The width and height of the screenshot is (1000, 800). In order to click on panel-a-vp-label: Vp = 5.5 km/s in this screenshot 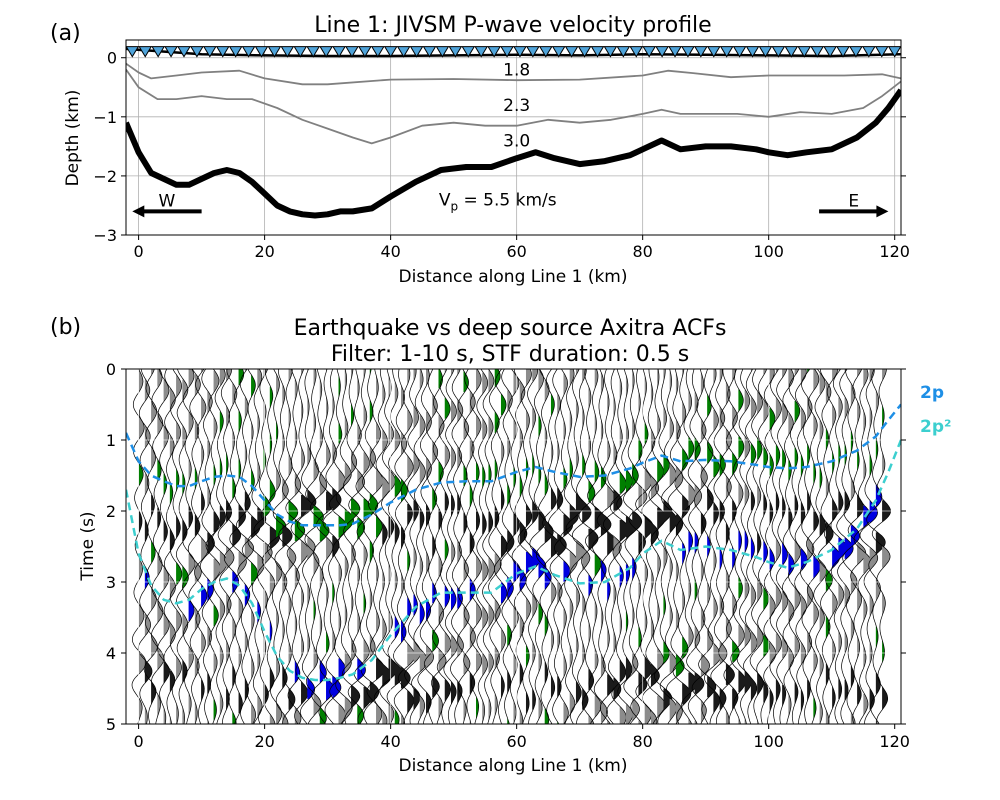, I will do `click(498, 202)`.